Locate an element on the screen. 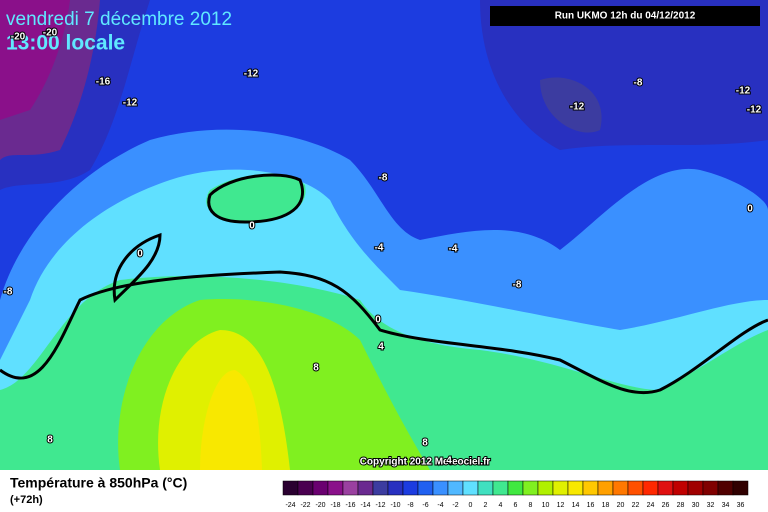  run-info: Run UKMO 12h du 04/12/2012 is located at coordinates (625, 16).